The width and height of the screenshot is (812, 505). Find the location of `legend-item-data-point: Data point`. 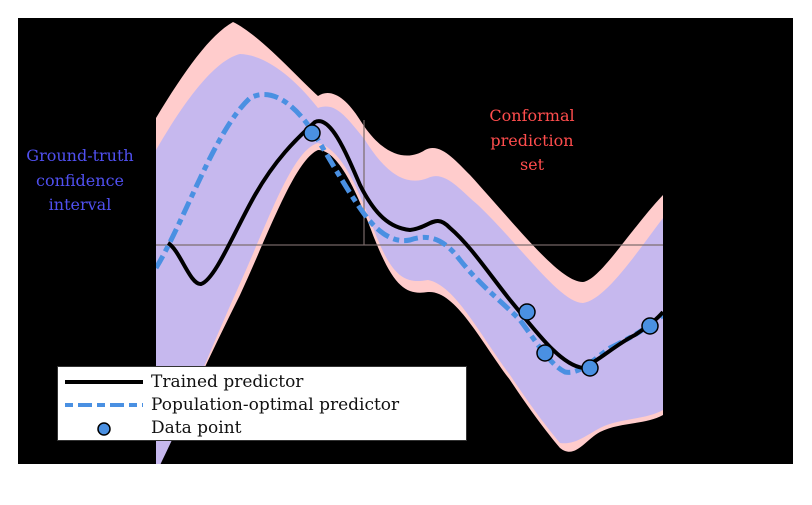

legend-item-data-point: Data point is located at coordinates (262, 428).